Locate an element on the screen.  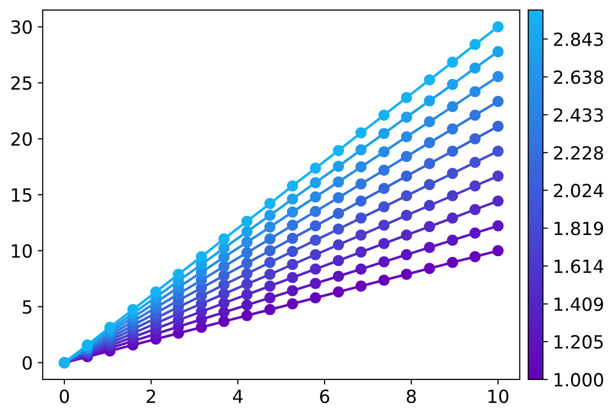
y-tick-label: 30 is located at coordinates (21, 27).